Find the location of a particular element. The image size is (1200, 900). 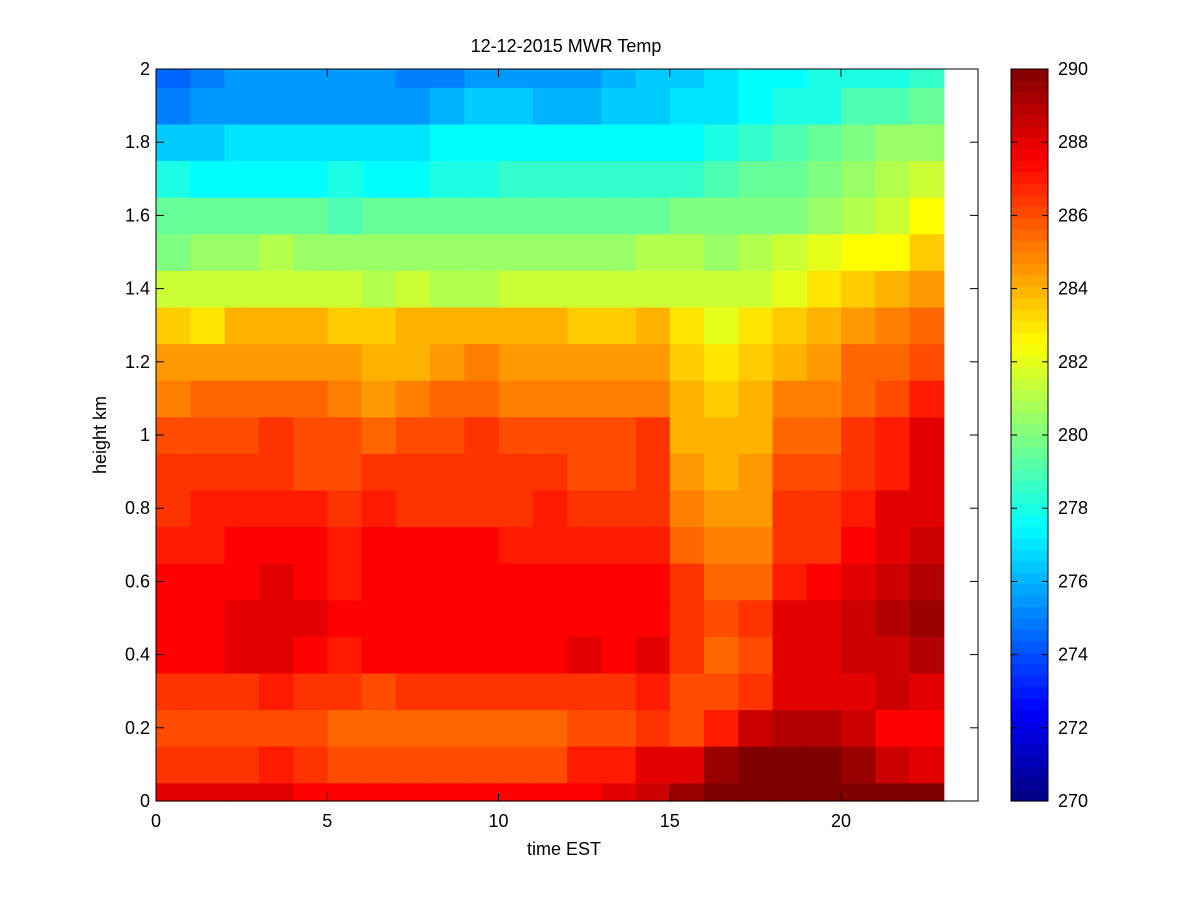

colorbar-tick-label: 276 is located at coordinates (1073, 581).